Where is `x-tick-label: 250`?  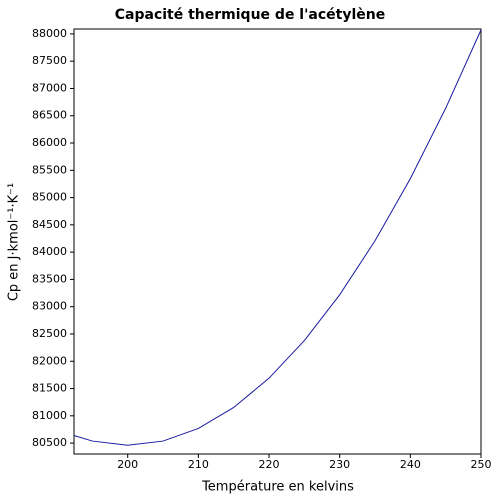 x-tick-label: 250 is located at coordinates (481, 464).